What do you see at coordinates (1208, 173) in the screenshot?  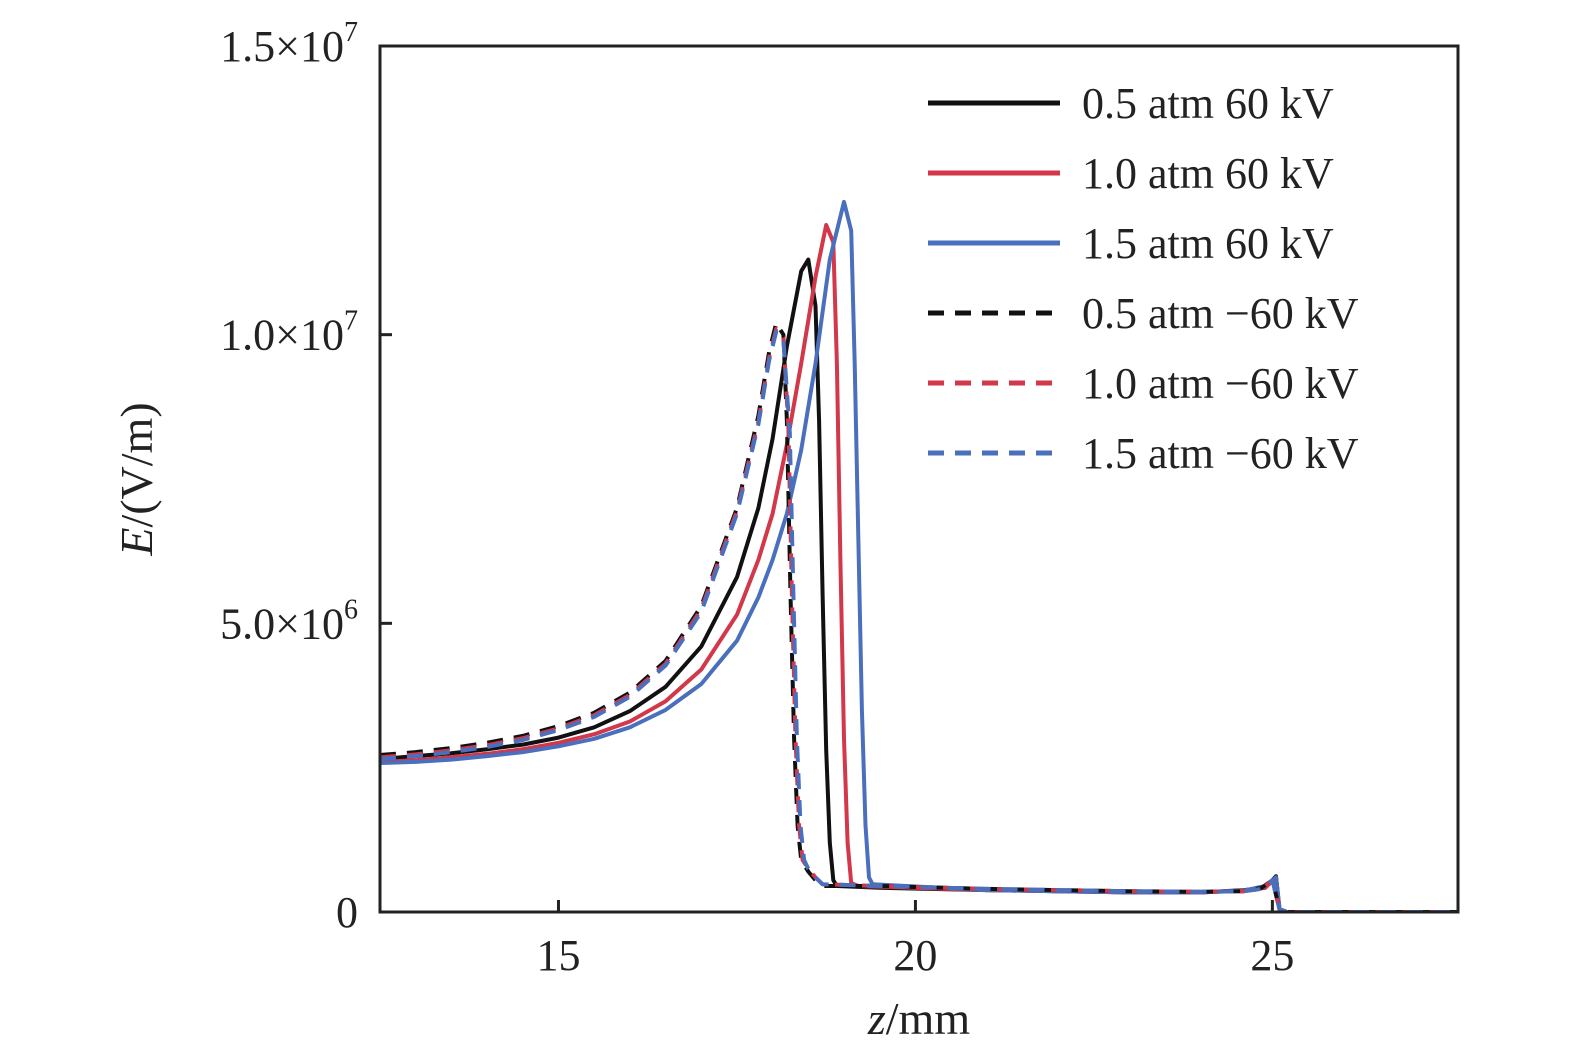 I see `legend-label-1: 1.0 atm 60 kV` at bounding box center [1208, 173].